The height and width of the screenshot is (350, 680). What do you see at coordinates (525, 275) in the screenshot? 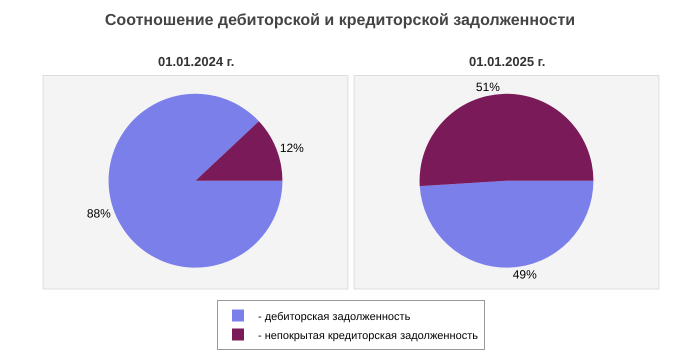
I see `data-label: 49%` at bounding box center [525, 275].